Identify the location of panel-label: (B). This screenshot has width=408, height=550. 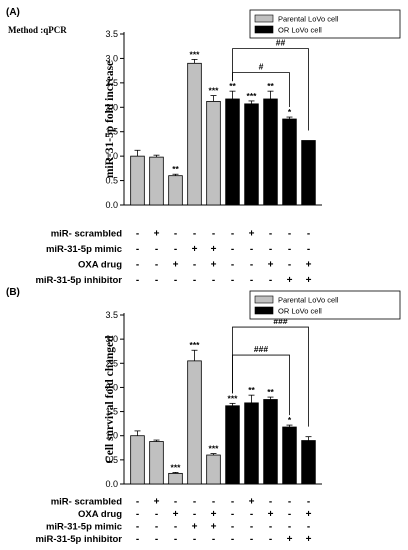
(13, 292).